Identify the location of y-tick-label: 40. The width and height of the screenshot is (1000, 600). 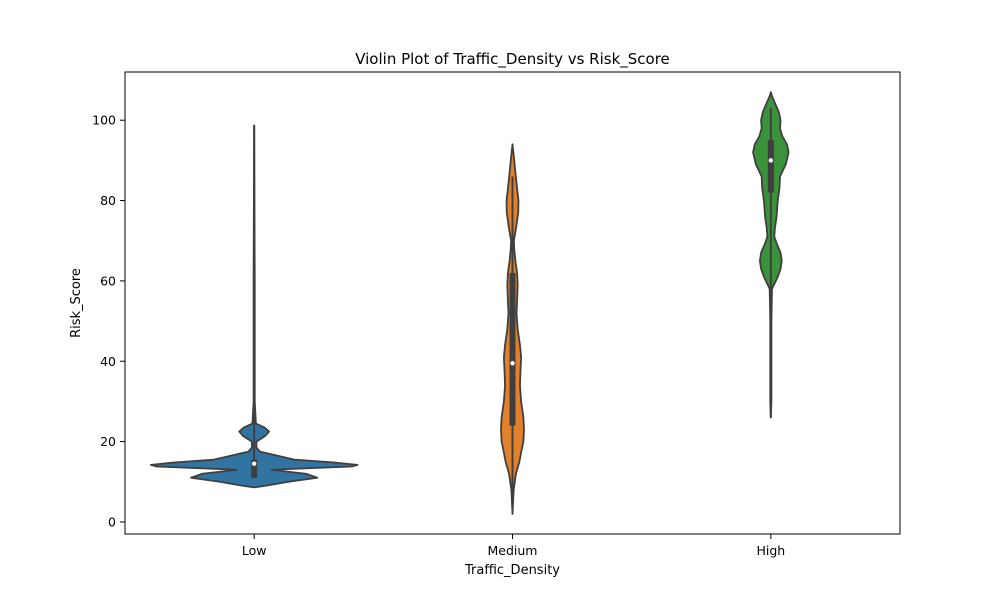
(108, 361).